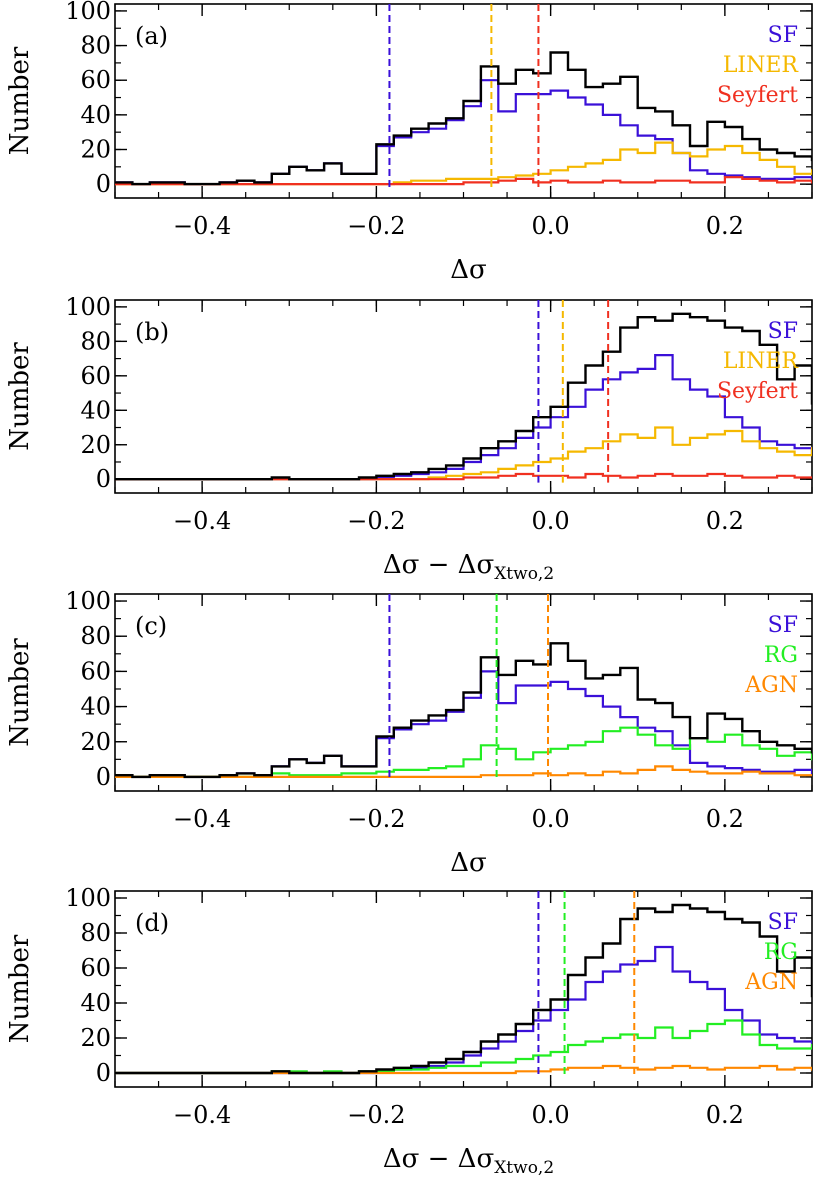 This screenshot has height=1186, width=830. I want to click on panel-label: (a), so click(151, 36).